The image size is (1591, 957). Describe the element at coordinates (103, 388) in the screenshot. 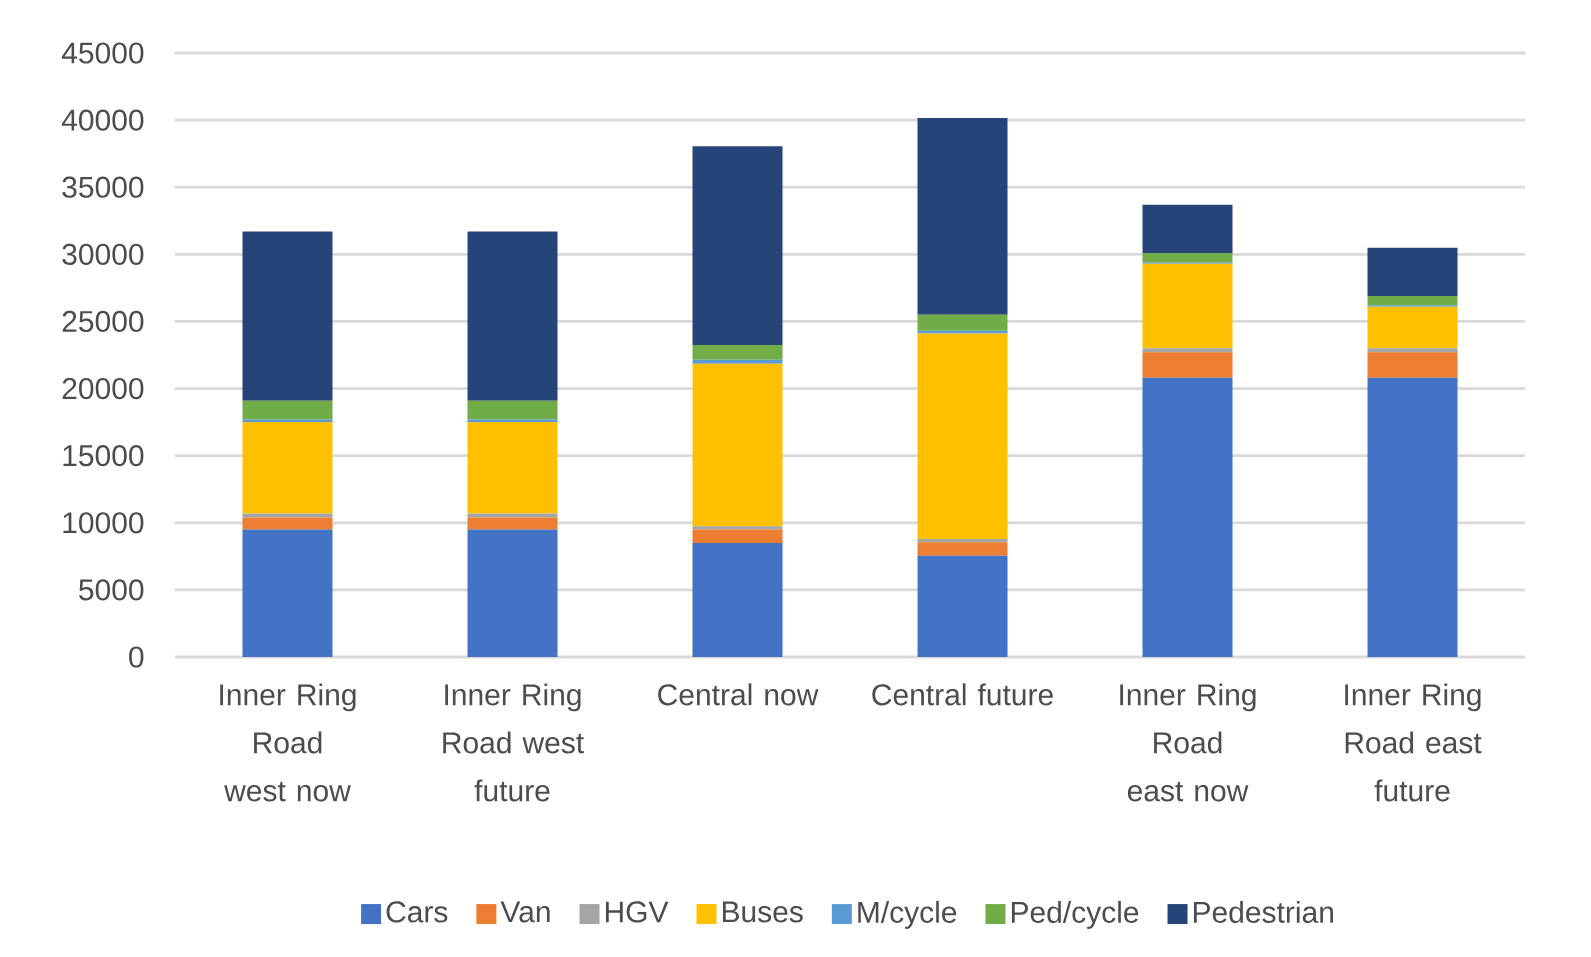

I see `y-tick-label: 20000` at that location.